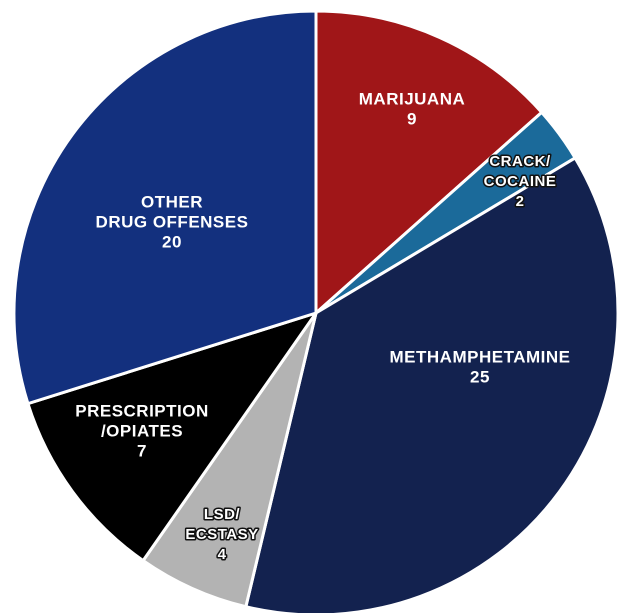 The image size is (628, 613). I want to click on slice-category-label: OTHER, so click(172, 201).